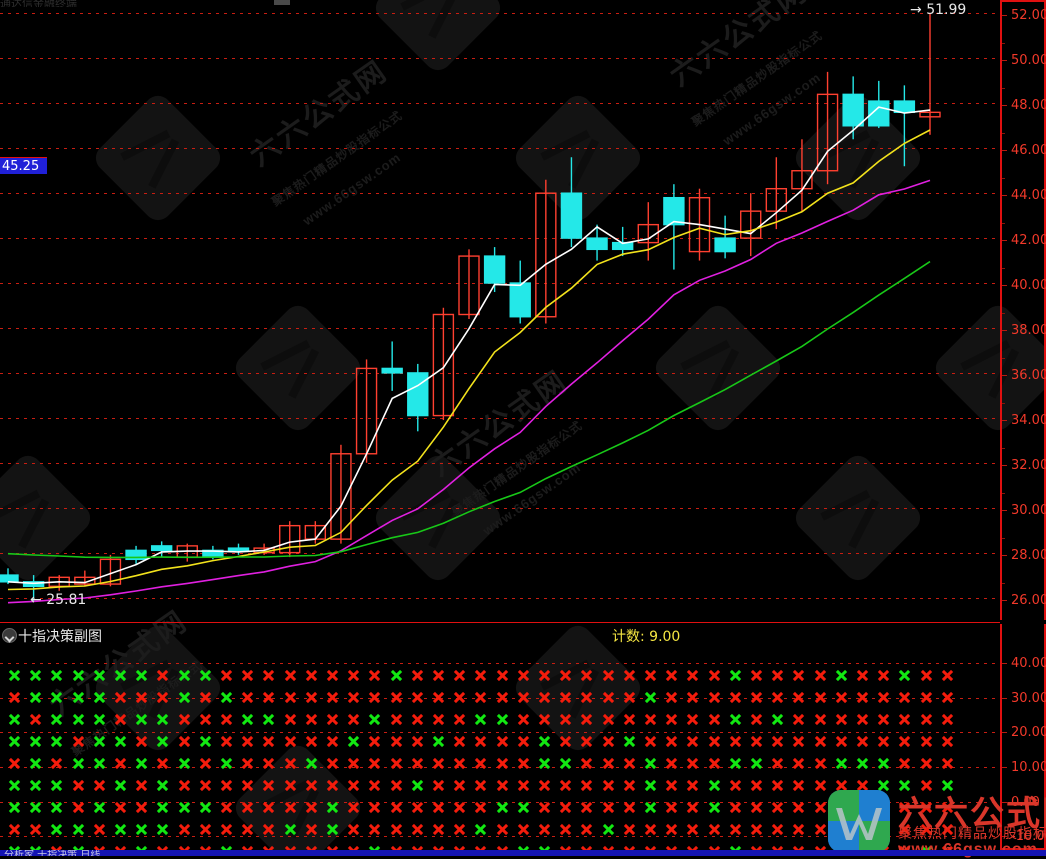 This screenshot has width=1046, height=859. I want to click on brand-tagline: 聚焦热门精品炒股指标公式, so click(972, 833).